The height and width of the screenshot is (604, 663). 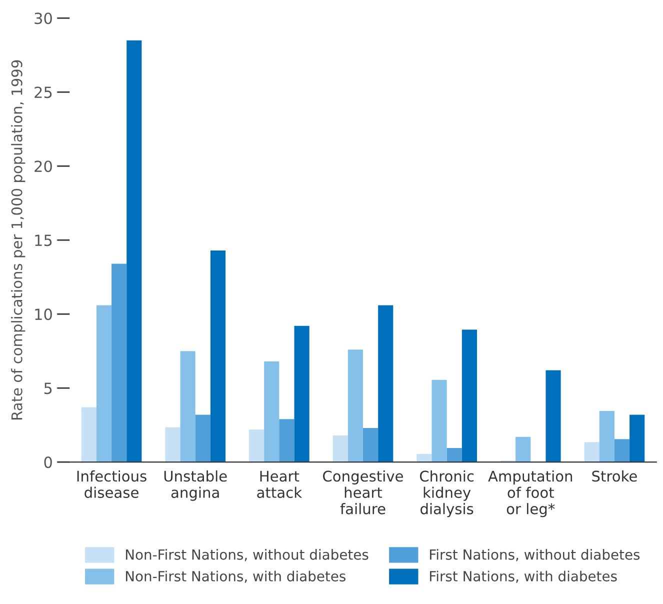 What do you see at coordinates (447, 494) in the screenshot?
I see `x-tick-label: Chronic kidney dialysis` at bounding box center [447, 494].